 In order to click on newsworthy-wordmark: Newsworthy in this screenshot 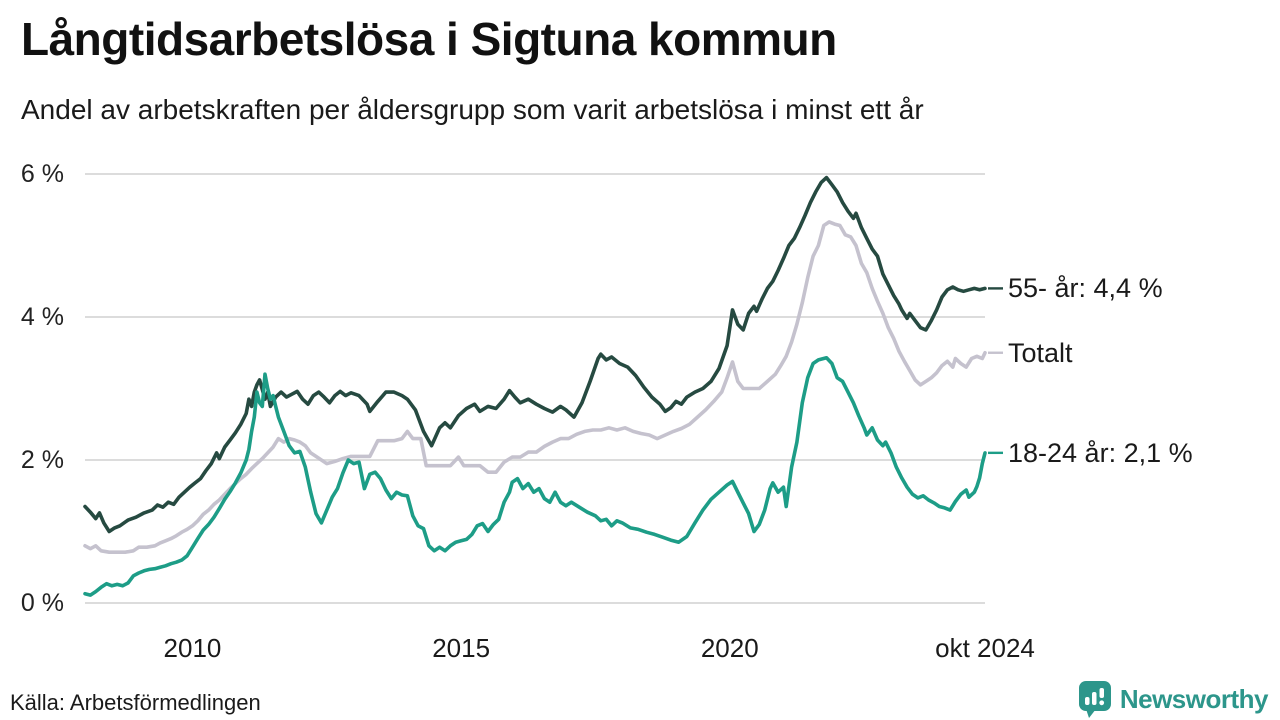, I will do `click(1194, 698)`.